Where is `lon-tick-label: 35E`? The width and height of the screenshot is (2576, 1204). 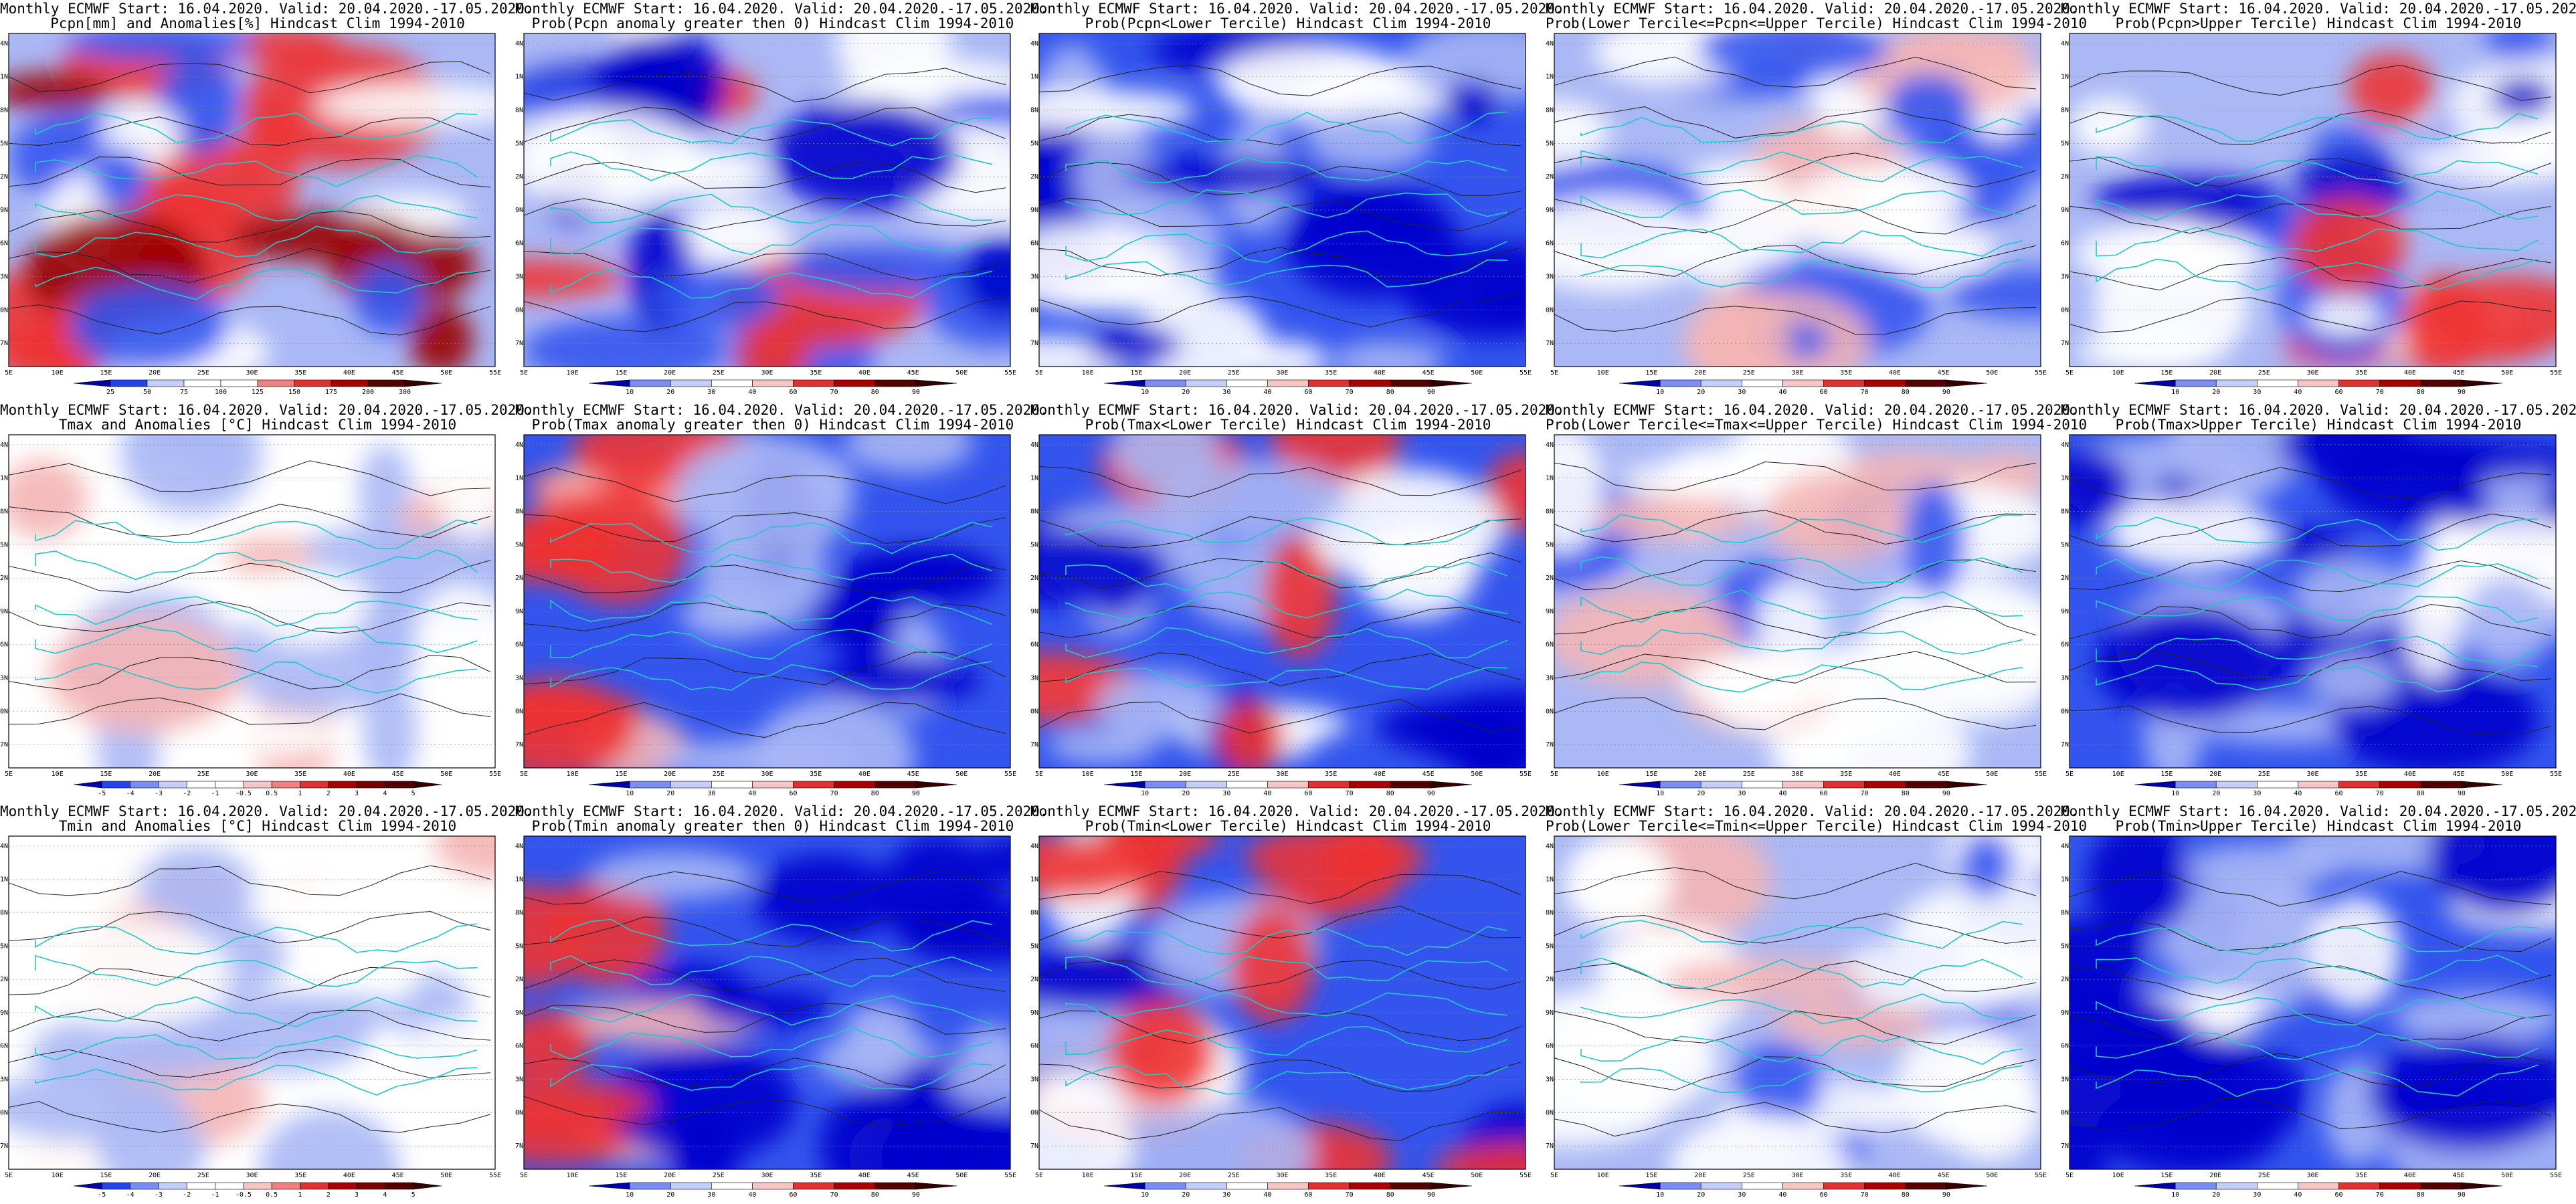
lon-tick-label: 35E is located at coordinates (1331, 373).